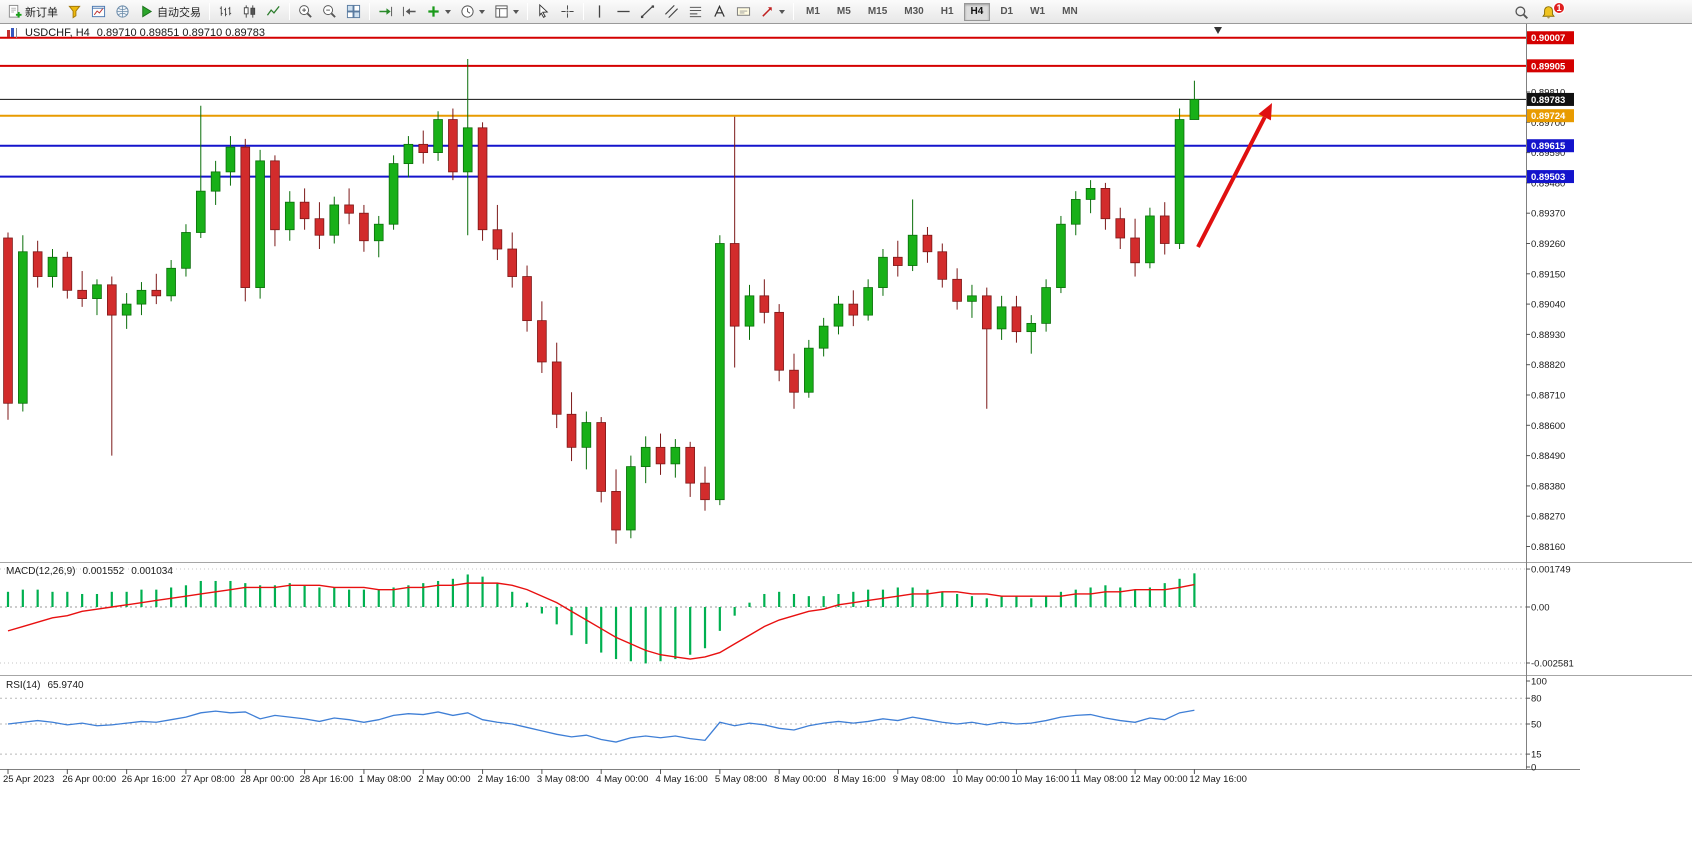 This screenshot has height=856, width=1692. I want to click on tf-h4: H4, so click(977, 11).